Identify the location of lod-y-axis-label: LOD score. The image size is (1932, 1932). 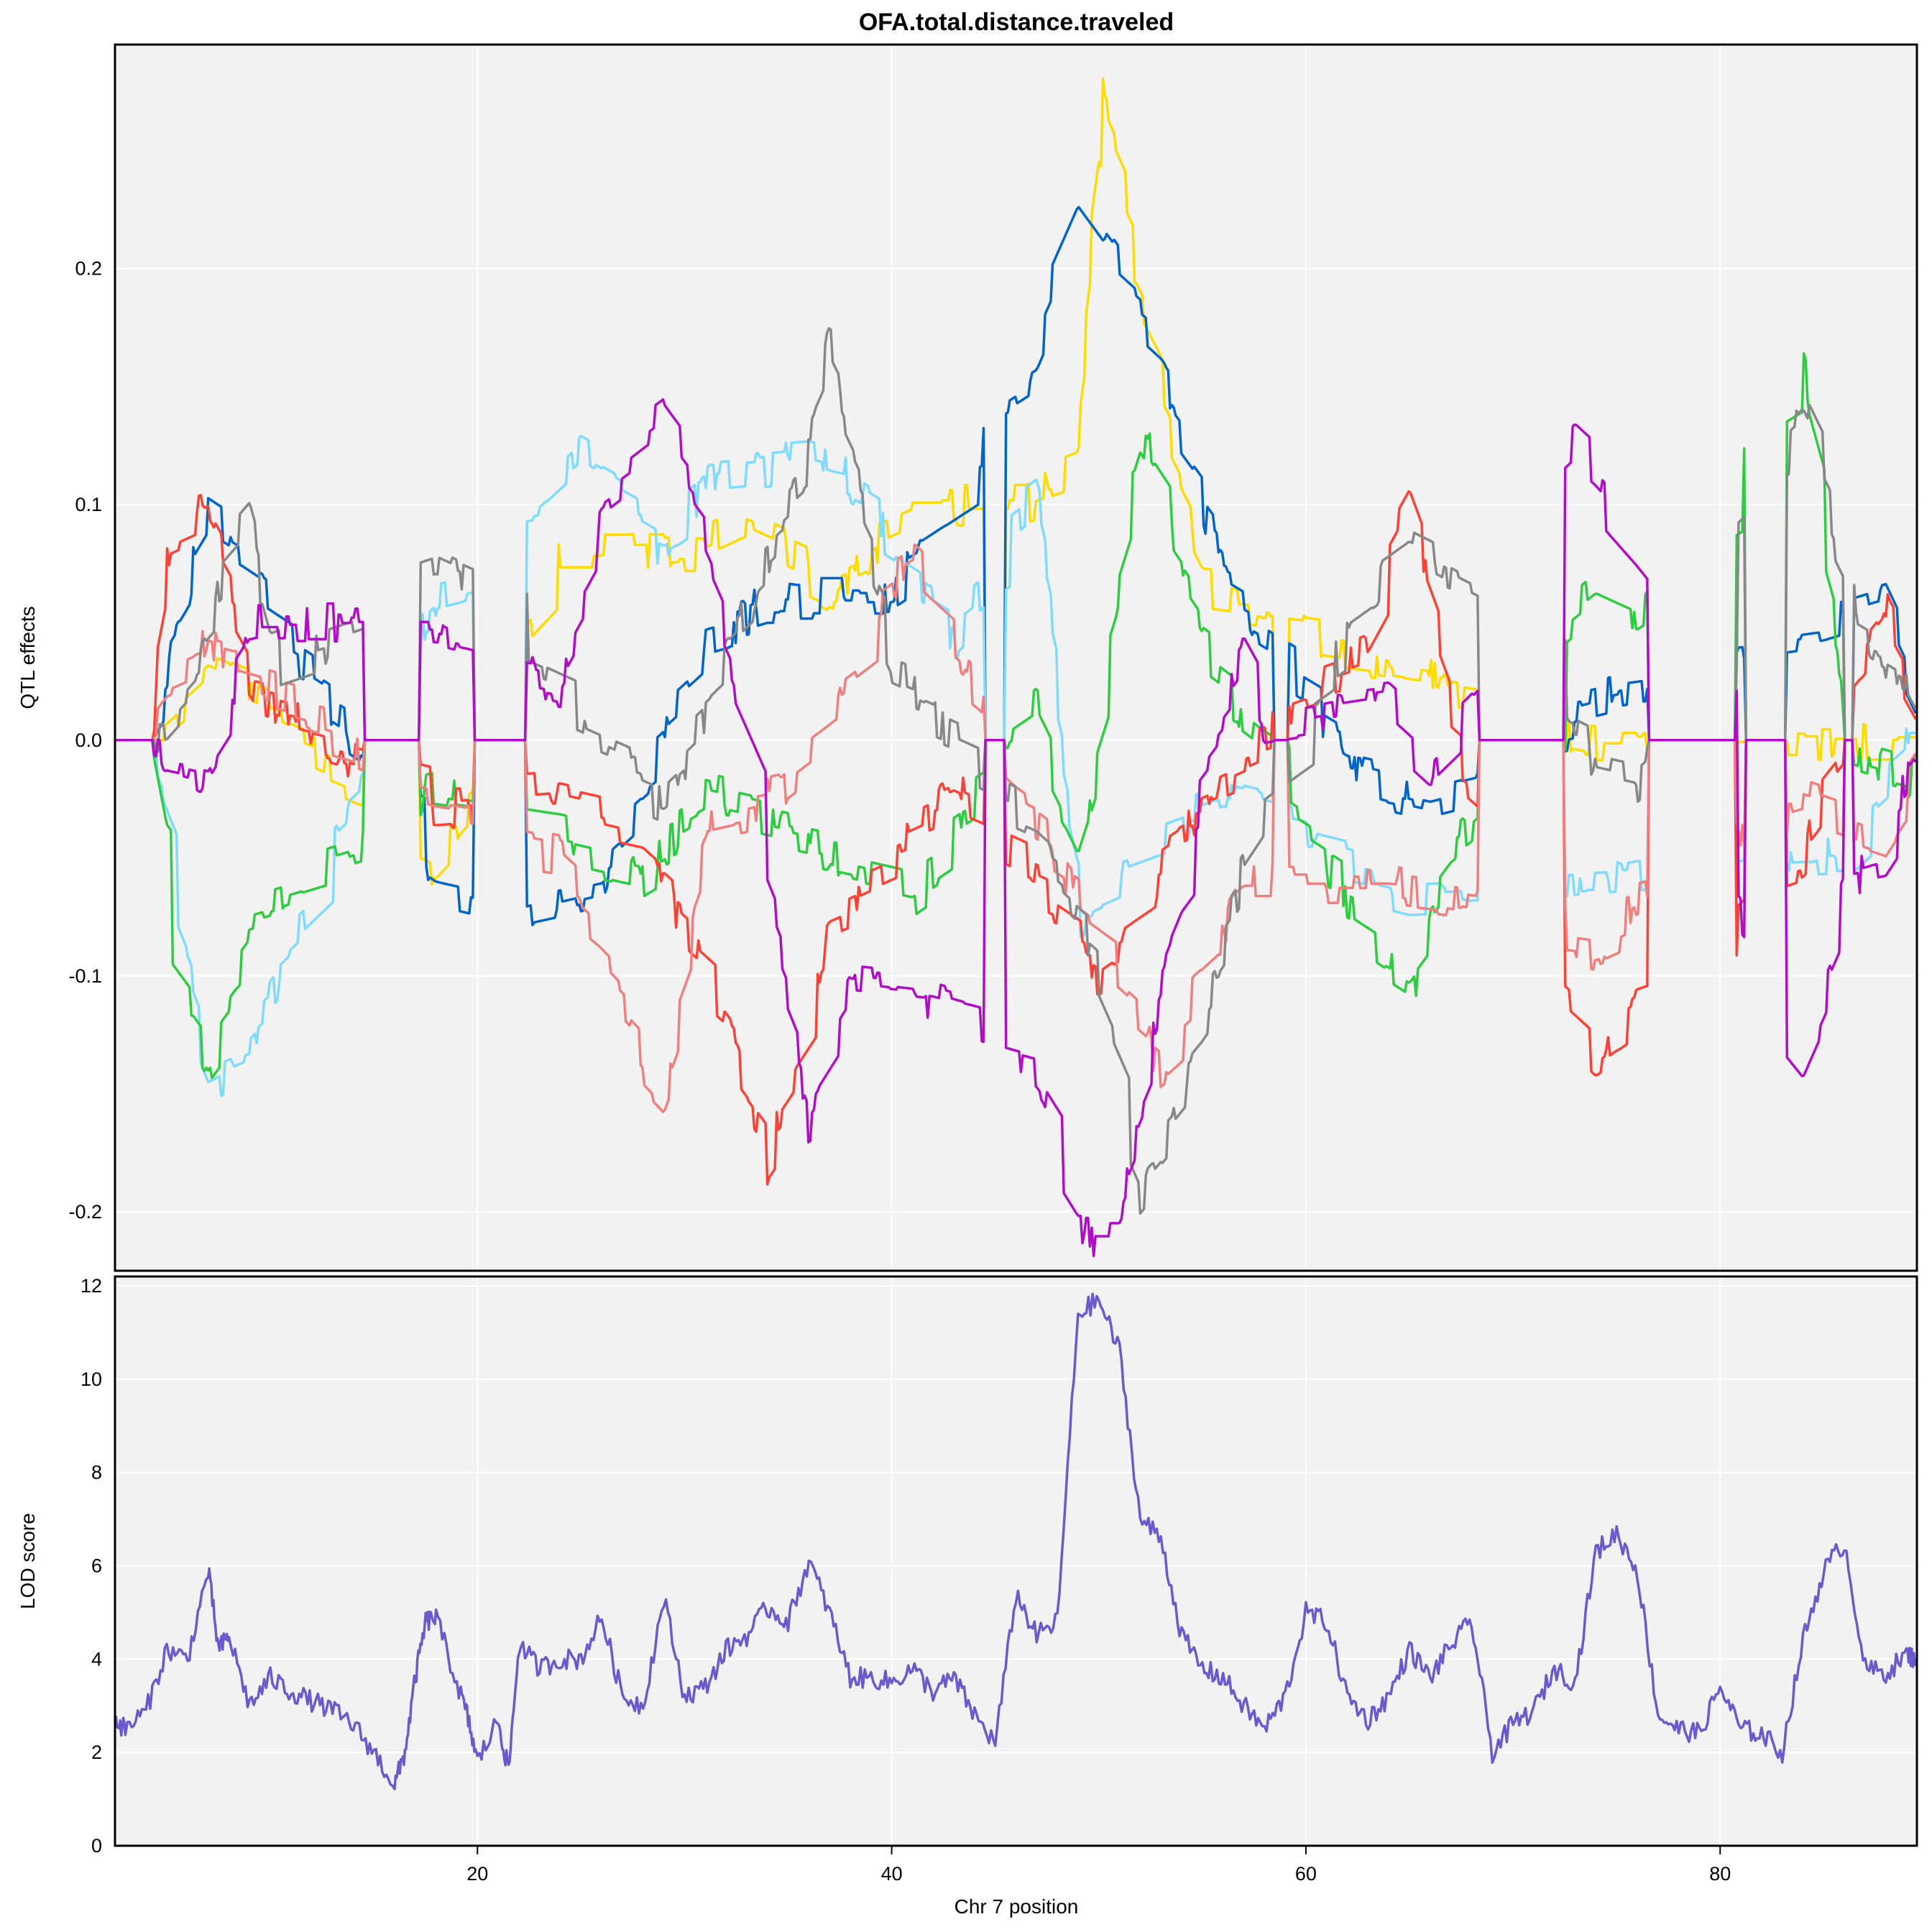
(28, 1561).